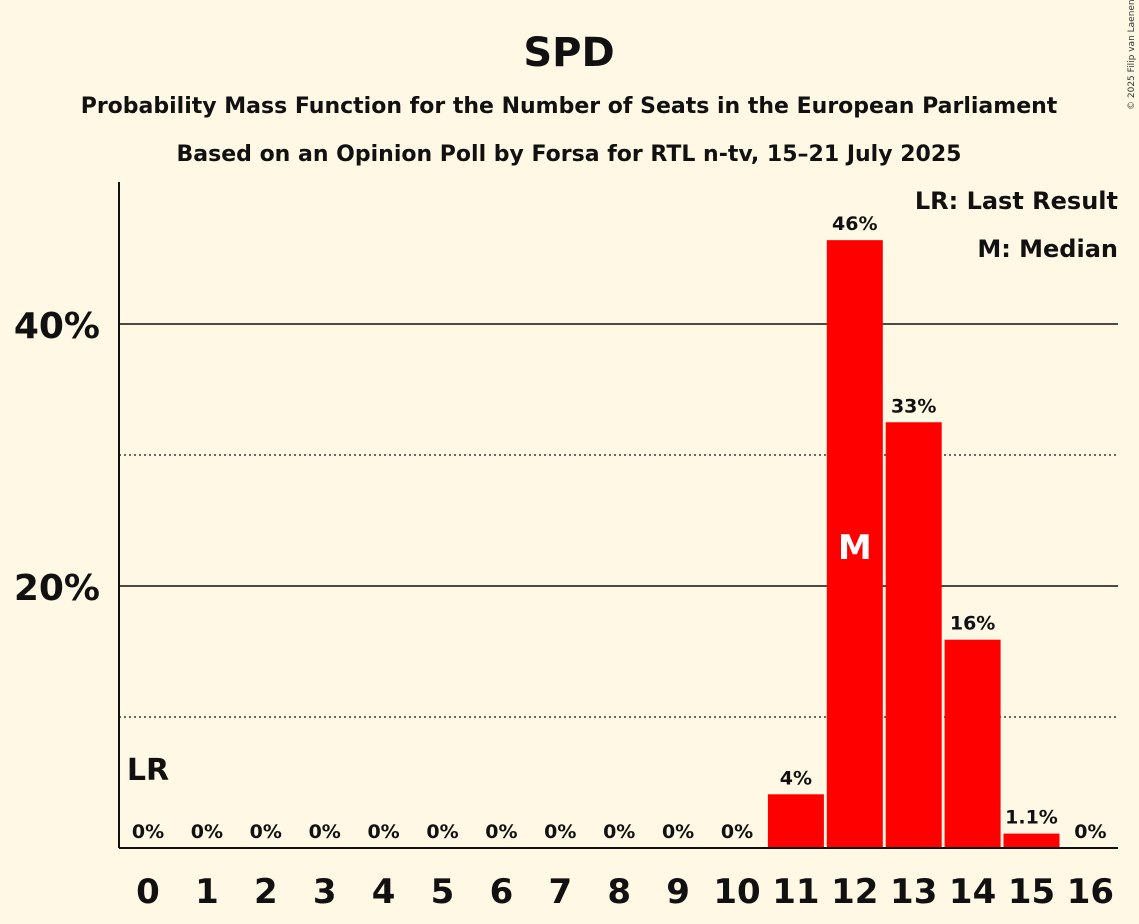  I want to click on data-label-6: 0%, so click(501, 832).